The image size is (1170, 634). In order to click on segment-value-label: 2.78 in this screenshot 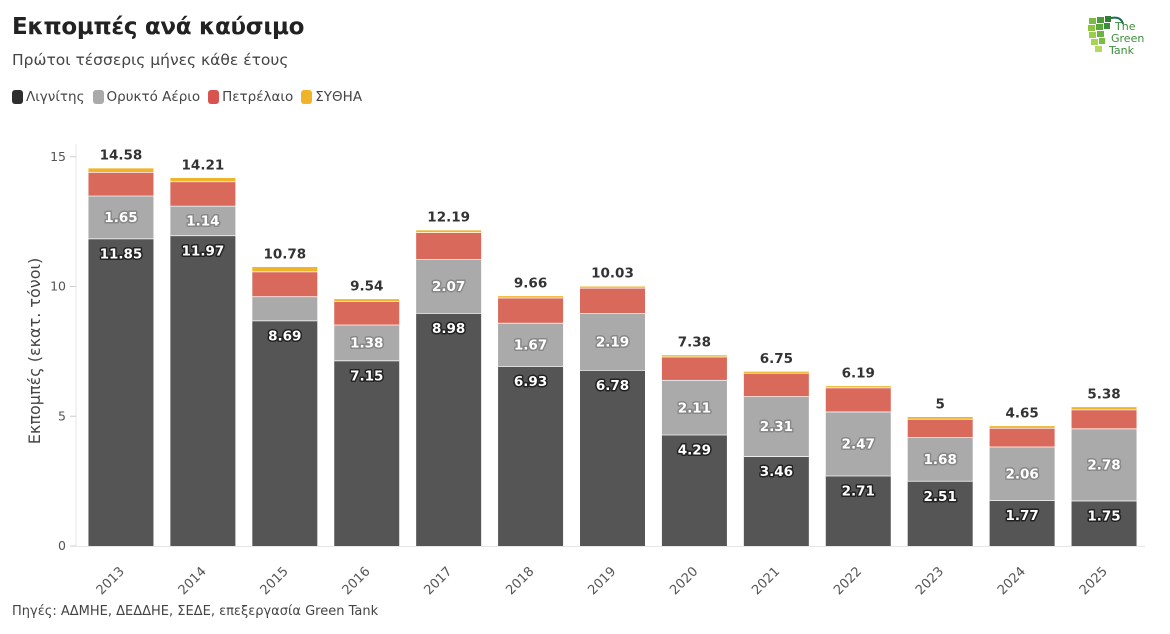, I will do `click(1103, 466)`.